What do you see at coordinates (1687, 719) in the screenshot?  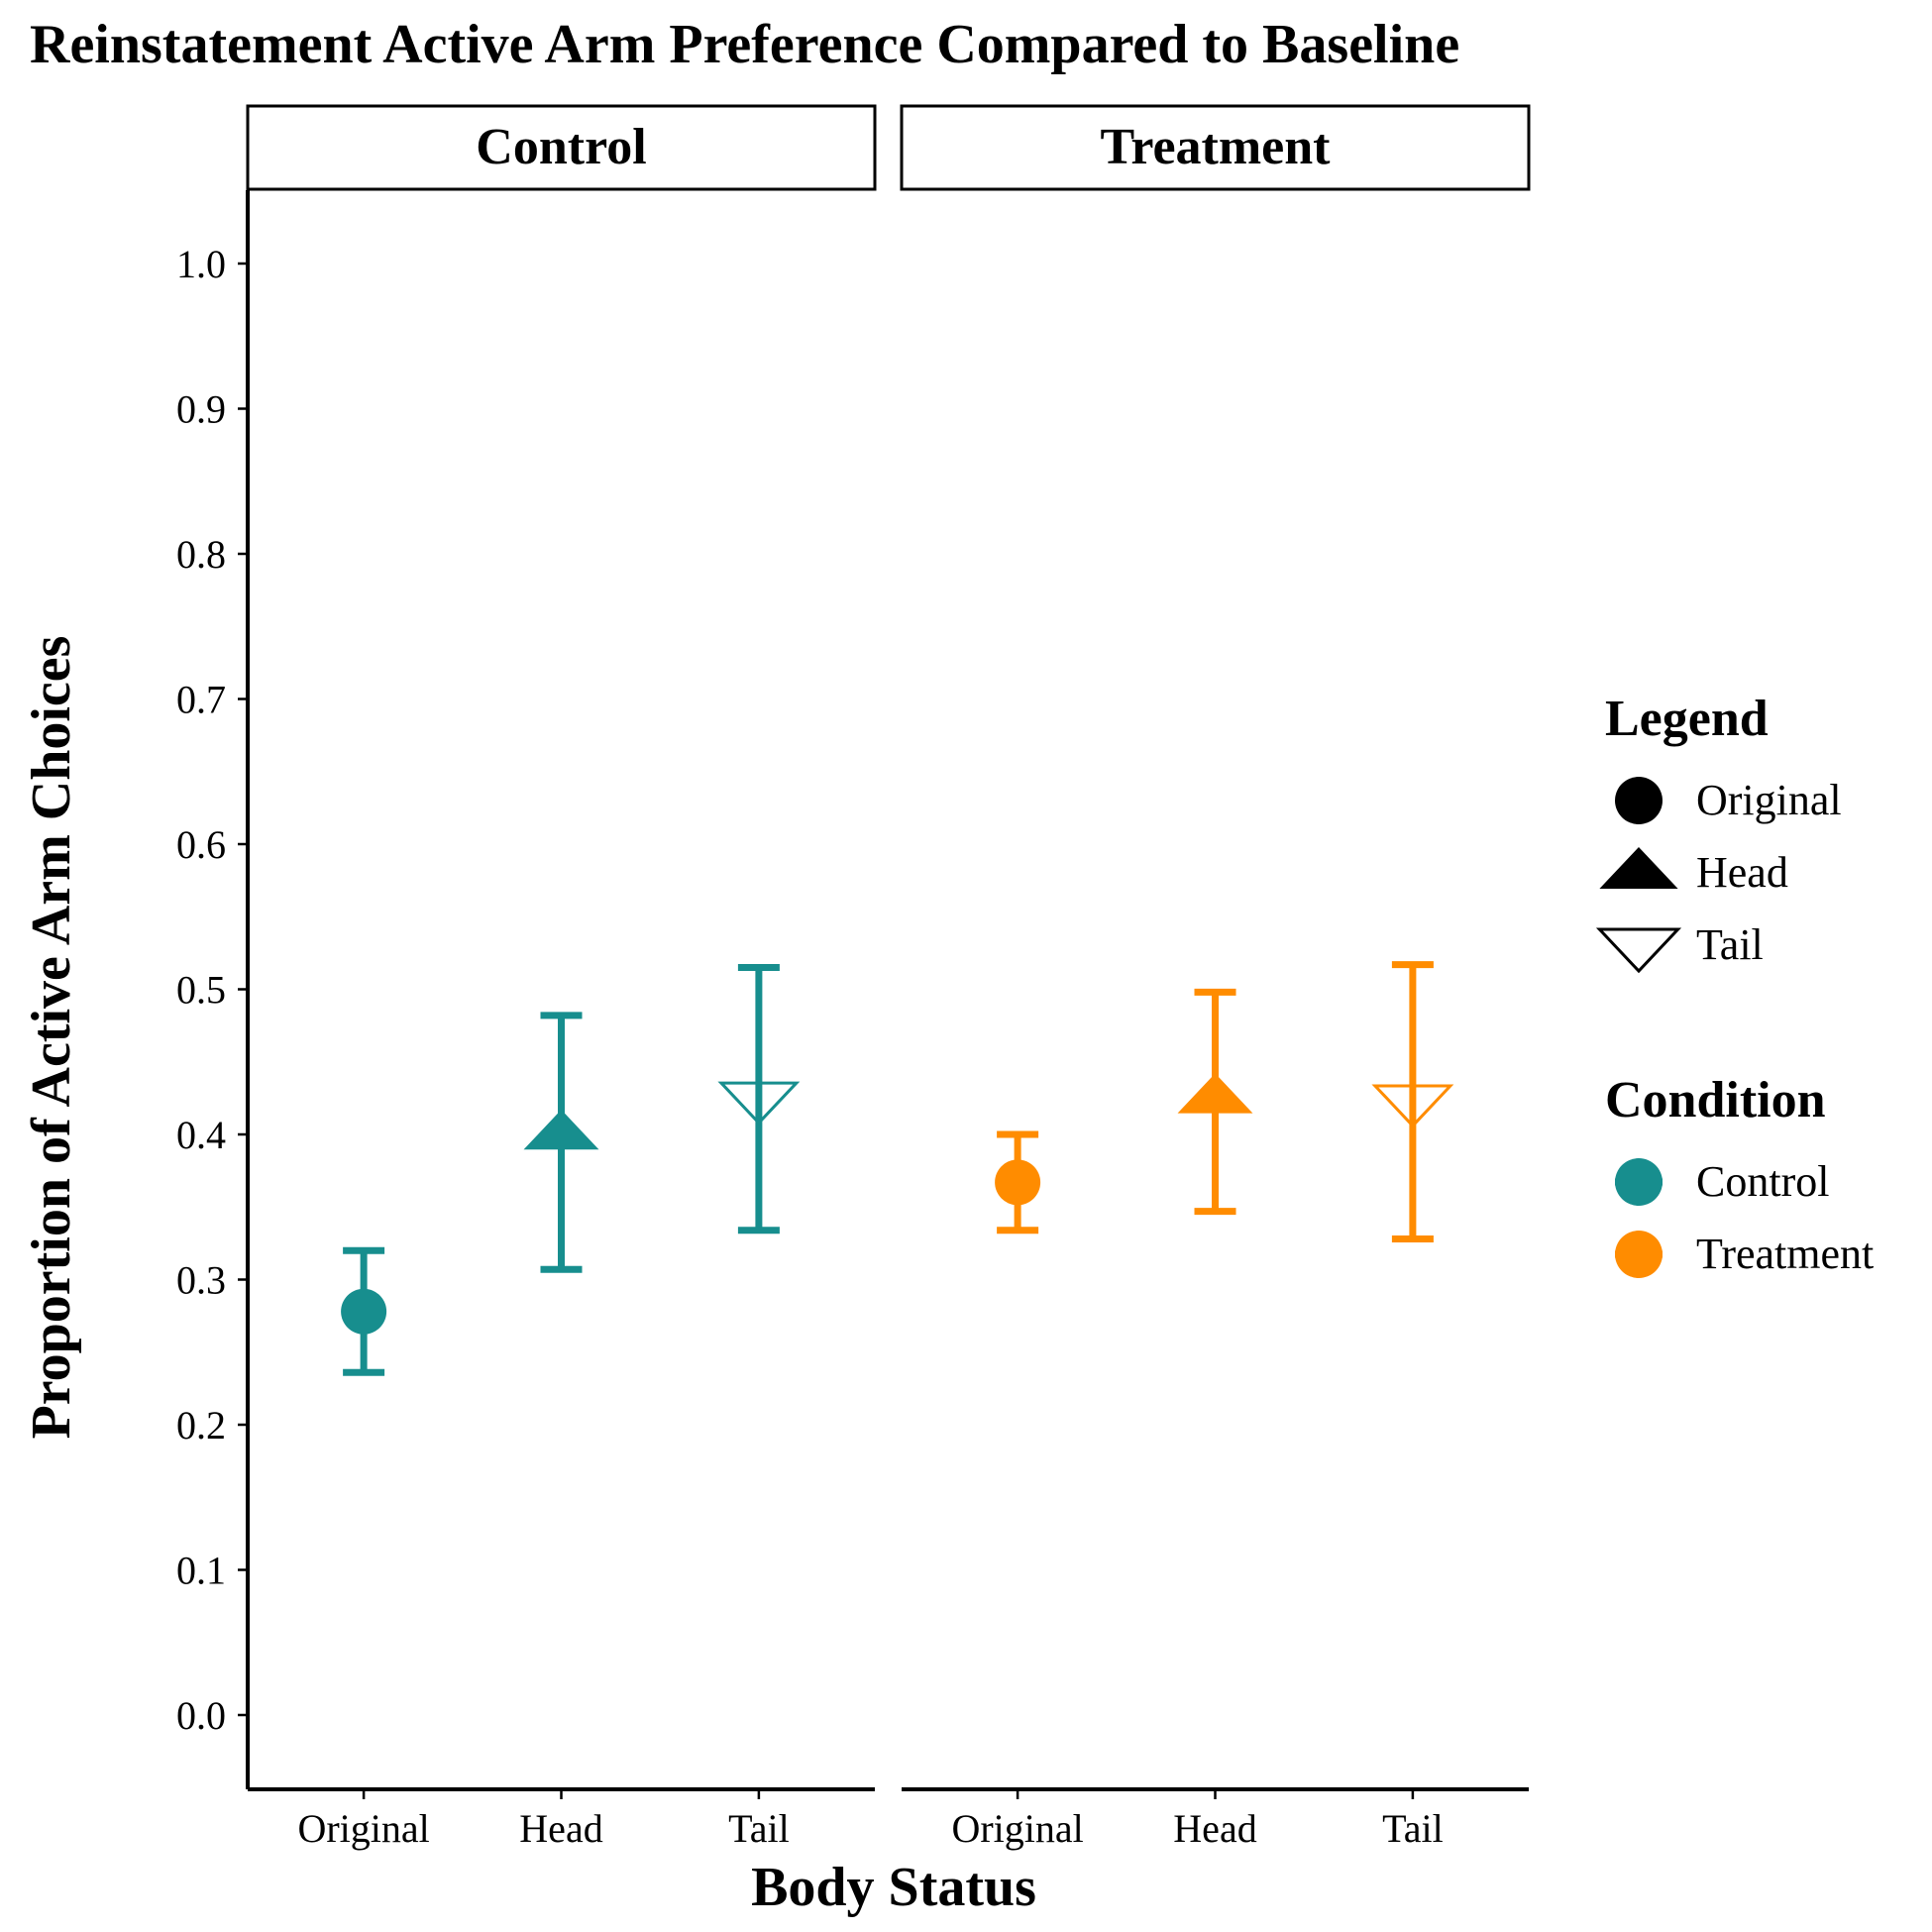 I see `legend-title: Legend` at bounding box center [1687, 719].